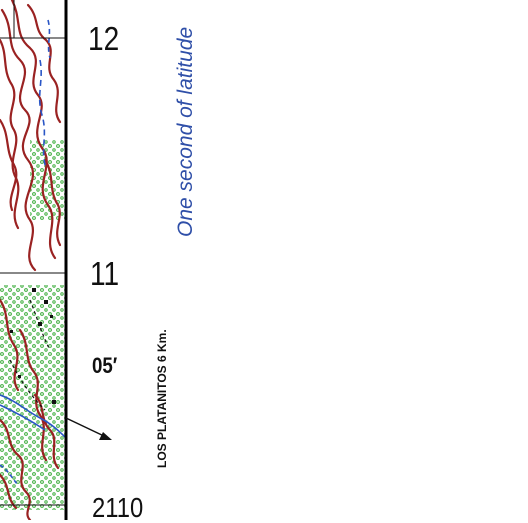 Image resolution: width=528 pixels, height=523 pixels. Describe the element at coordinates (118, 507) in the screenshot. I see `grid-label-2110: 2110` at that location.